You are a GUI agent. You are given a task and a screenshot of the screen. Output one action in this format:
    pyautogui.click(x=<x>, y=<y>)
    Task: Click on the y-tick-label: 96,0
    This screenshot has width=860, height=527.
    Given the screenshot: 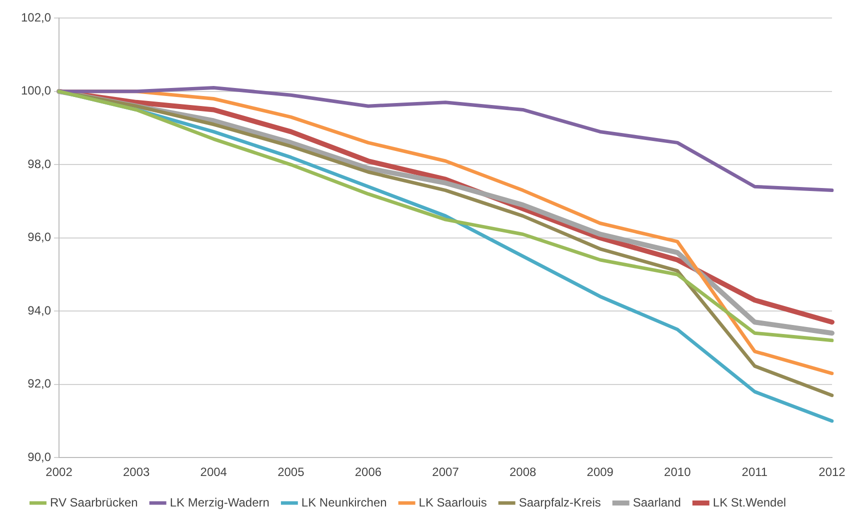 What is the action you would take?
    pyautogui.click(x=40, y=237)
    